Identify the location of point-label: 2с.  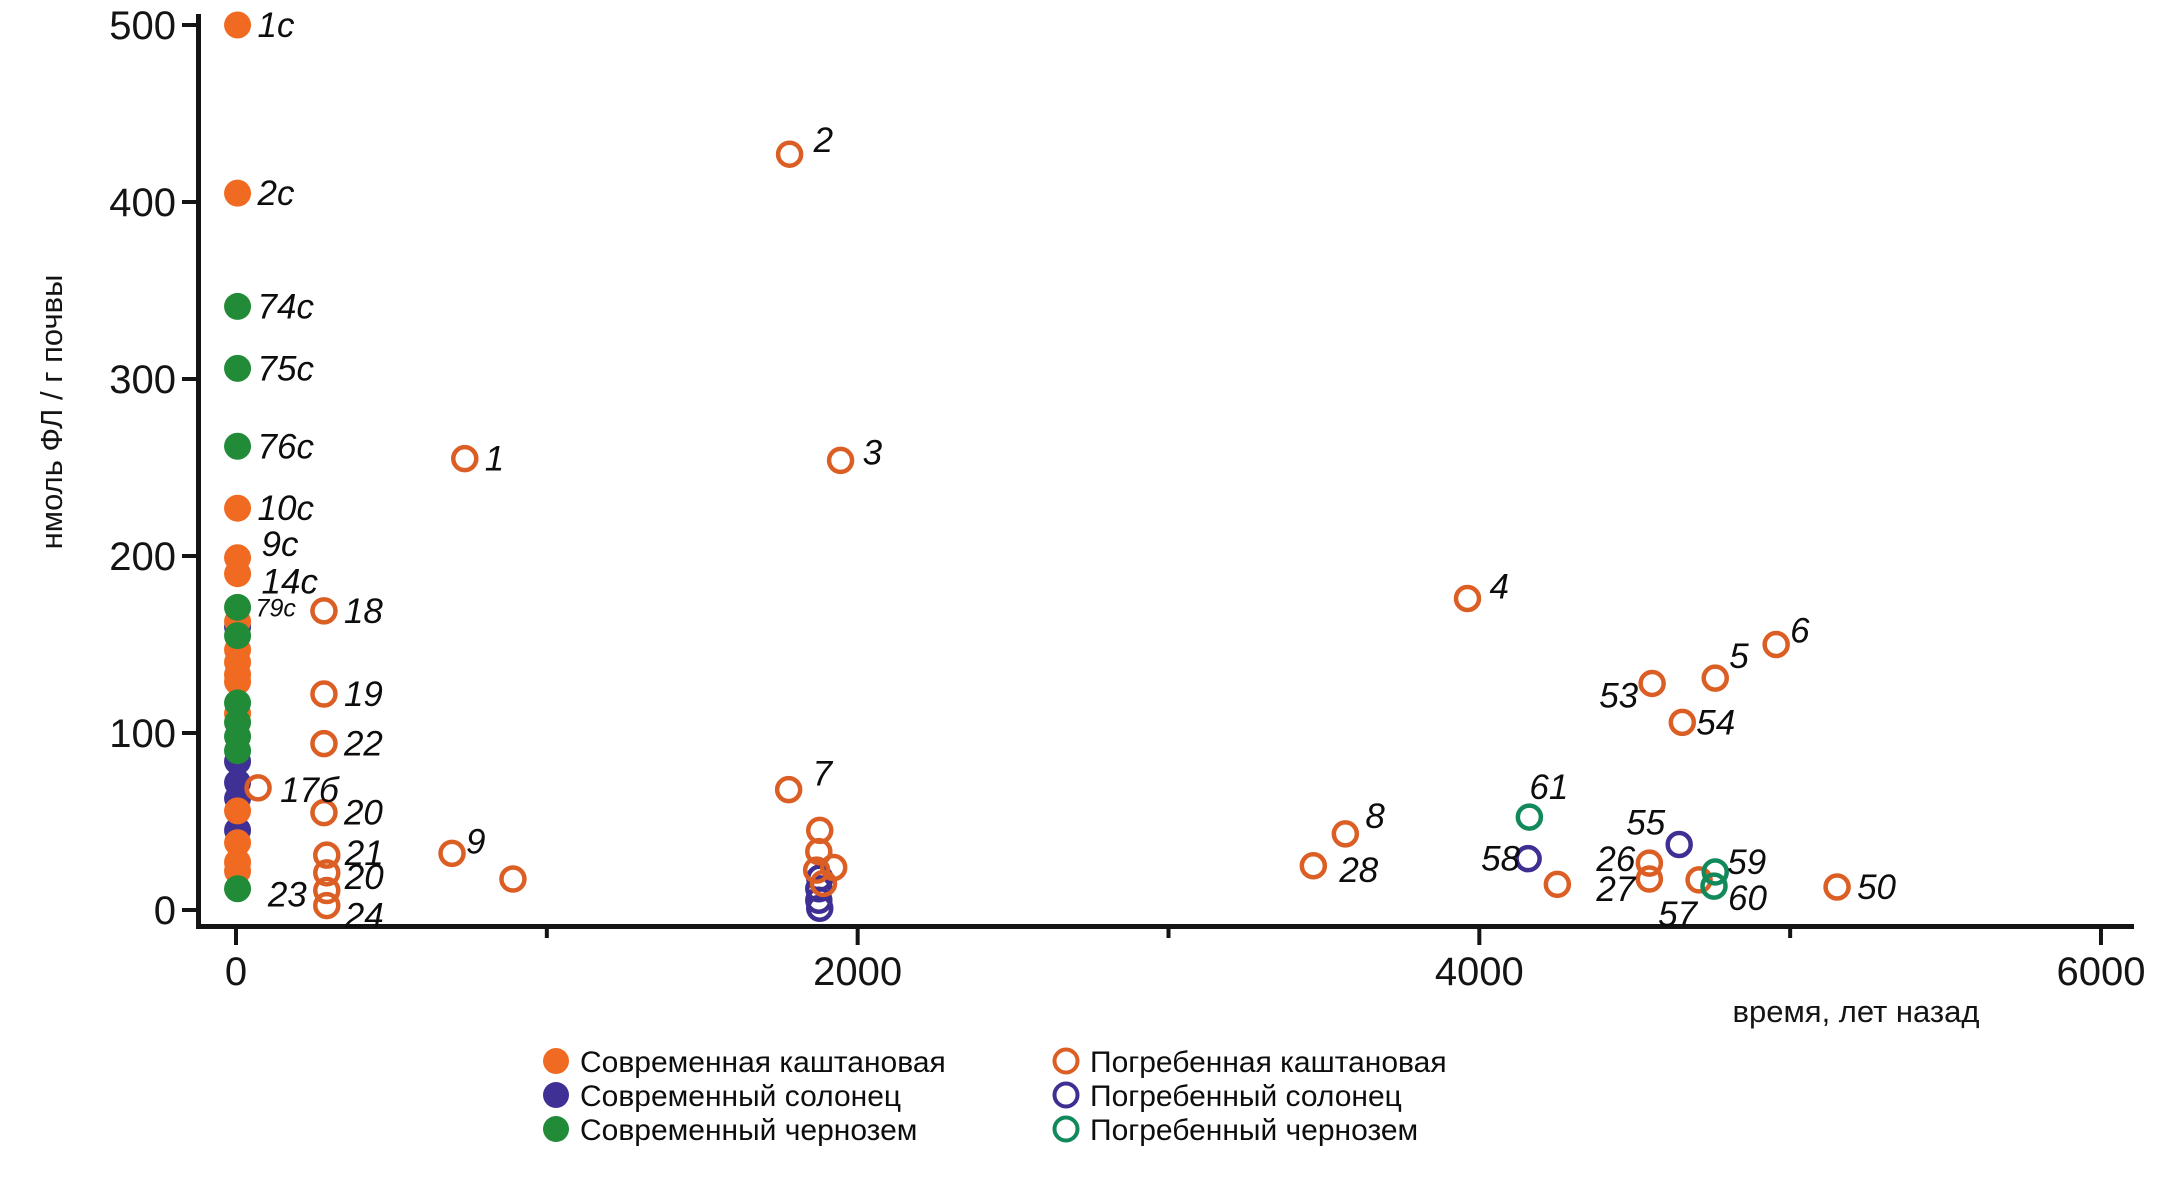
(276, 193).